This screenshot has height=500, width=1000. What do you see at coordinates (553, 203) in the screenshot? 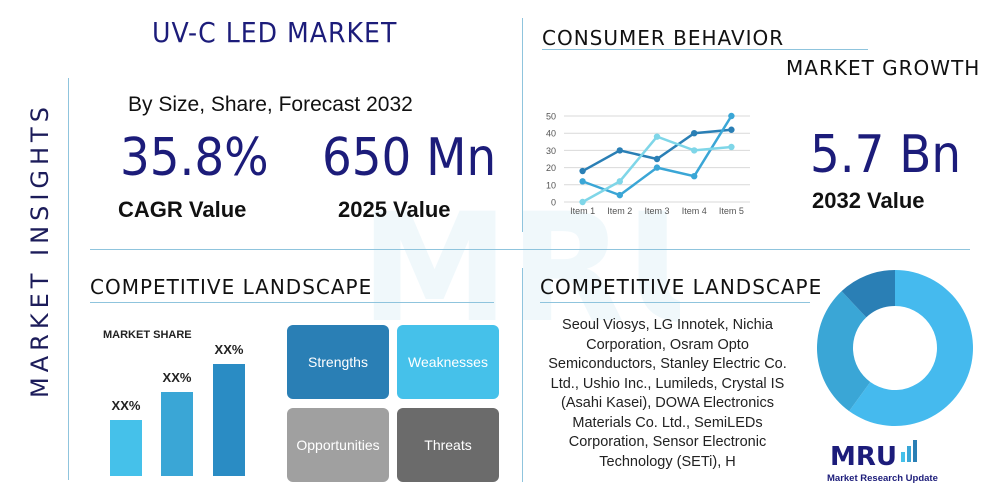
I see `y-tick-label: 0` at bounding box center [553, 203].